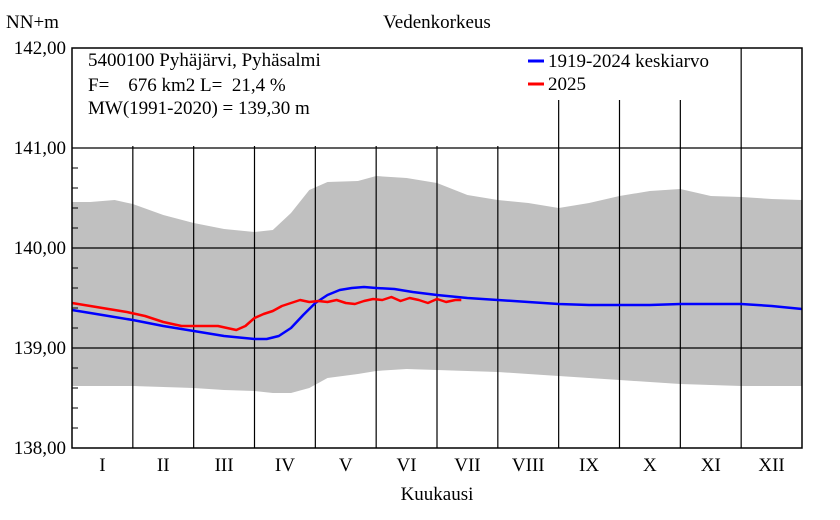 This screenshot has height=520, width=840. Describe the element at coordinates (32, 22) in the screenshot. I see `y-axis-title: NN+m` at that location.